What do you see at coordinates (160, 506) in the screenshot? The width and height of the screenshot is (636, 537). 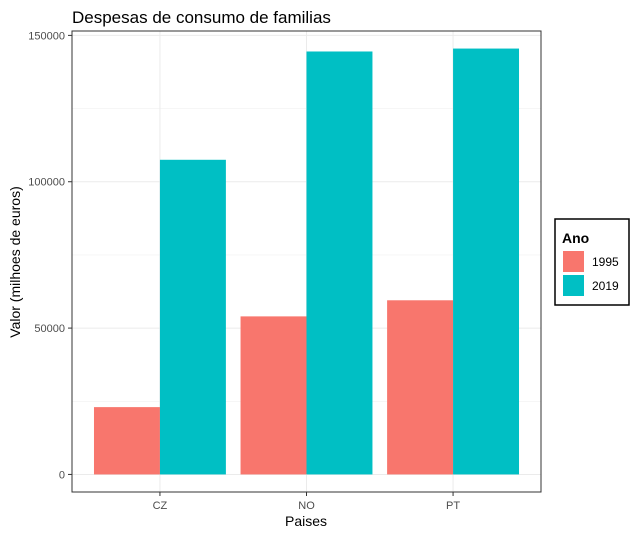 I see `x-tick-label-cz: CZ` at bounding box center [160, 506].